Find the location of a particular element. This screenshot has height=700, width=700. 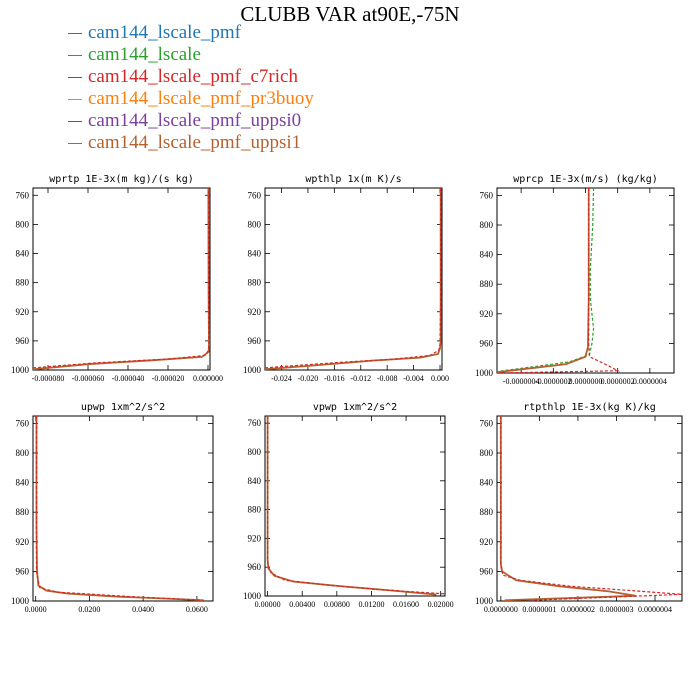

x-tick-label: -0.000080 is located at coordinates (48, 378).